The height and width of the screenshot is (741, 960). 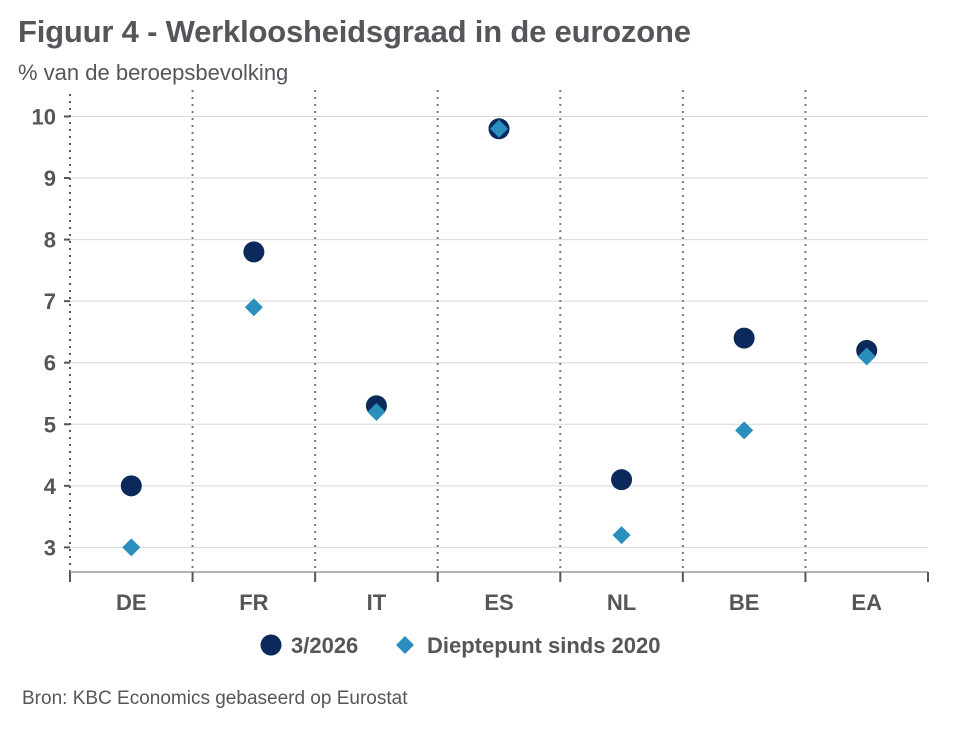 What do you see at coordinates (50, 363) in the screenshot?
I see `y-tick-label: 6` at bounding box center [50, 363].